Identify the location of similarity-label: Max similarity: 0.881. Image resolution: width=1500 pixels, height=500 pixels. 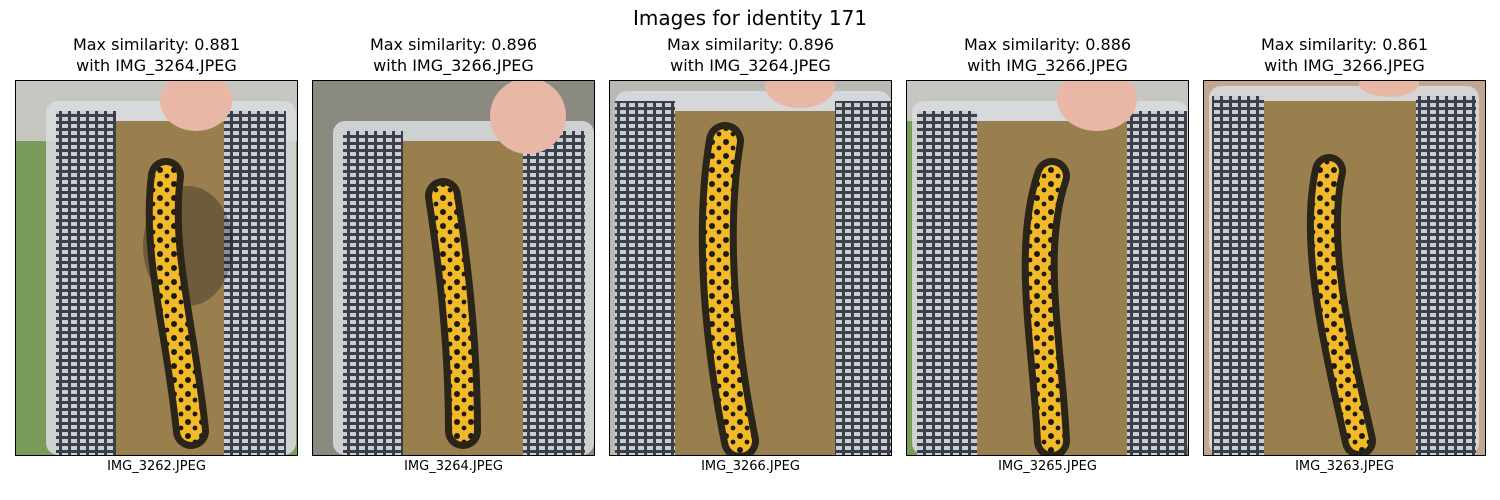
(156, 44).